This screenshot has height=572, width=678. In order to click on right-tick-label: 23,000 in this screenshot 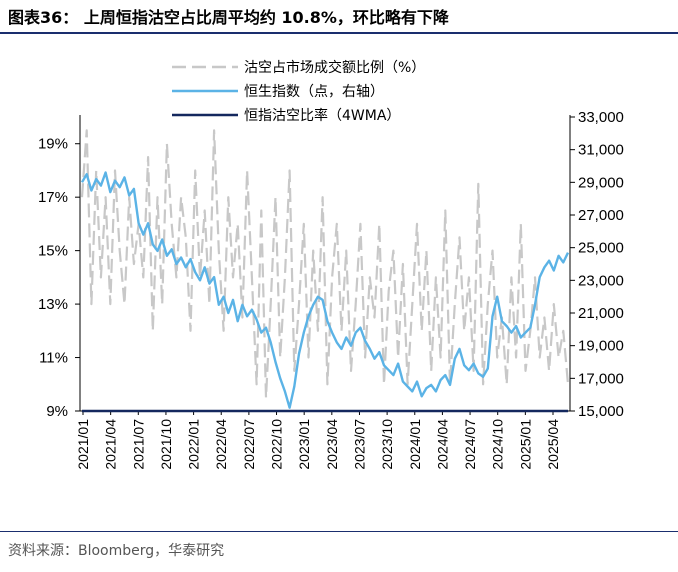, I will do `click(601, 280)`.